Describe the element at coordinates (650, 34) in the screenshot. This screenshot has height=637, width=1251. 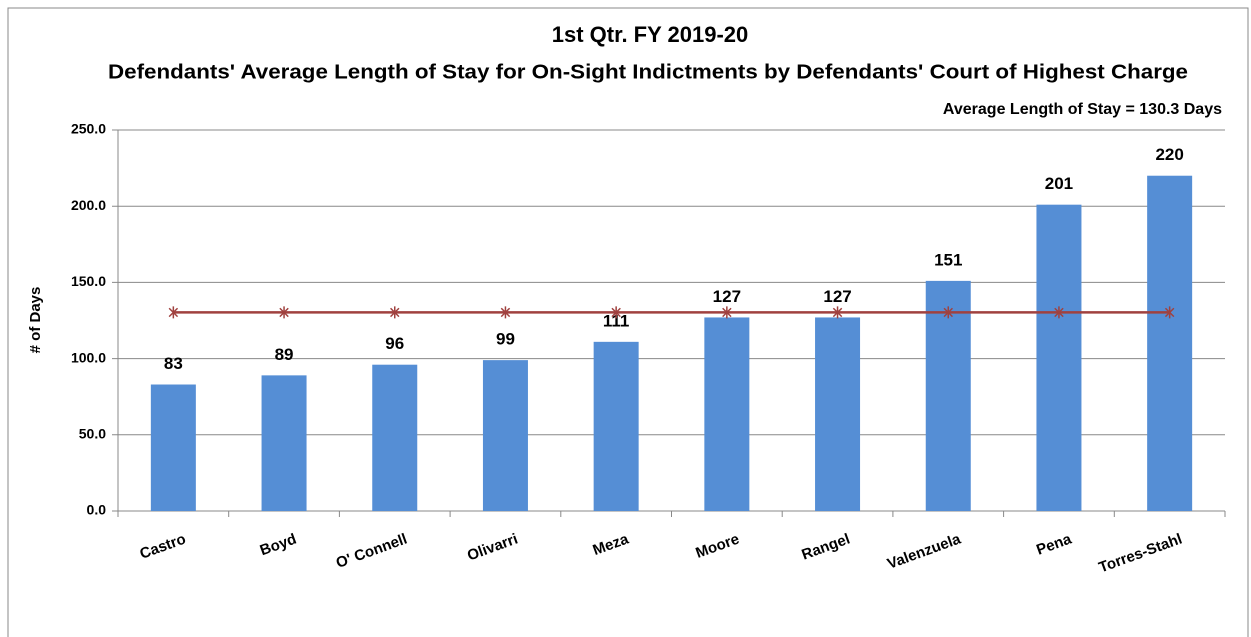
I see `chart-title: 1st Qtr. FY 2019-20` at that location.